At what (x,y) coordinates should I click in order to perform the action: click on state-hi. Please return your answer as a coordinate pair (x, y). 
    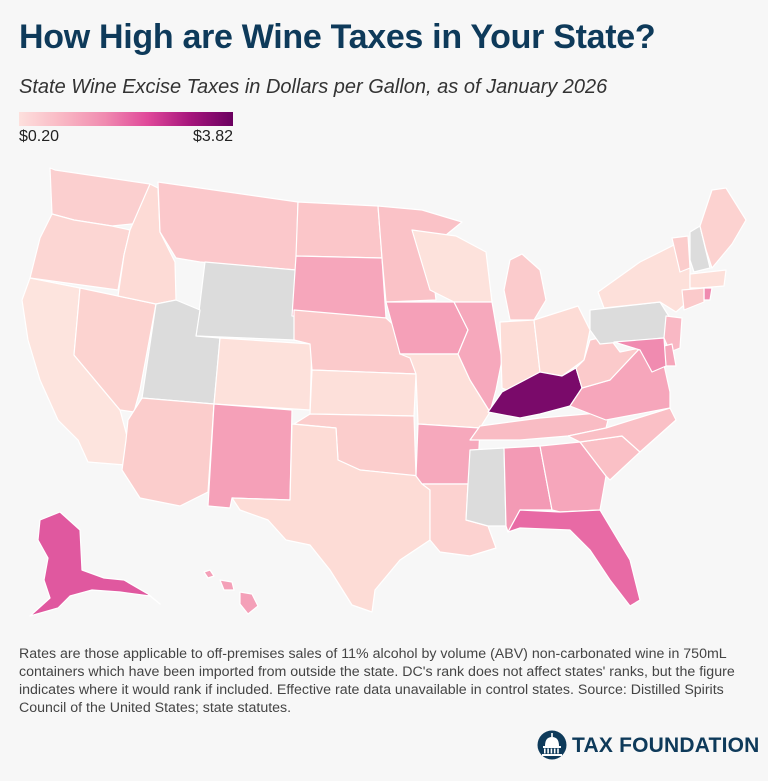
    Looking at the image, I should click on (231, 592).